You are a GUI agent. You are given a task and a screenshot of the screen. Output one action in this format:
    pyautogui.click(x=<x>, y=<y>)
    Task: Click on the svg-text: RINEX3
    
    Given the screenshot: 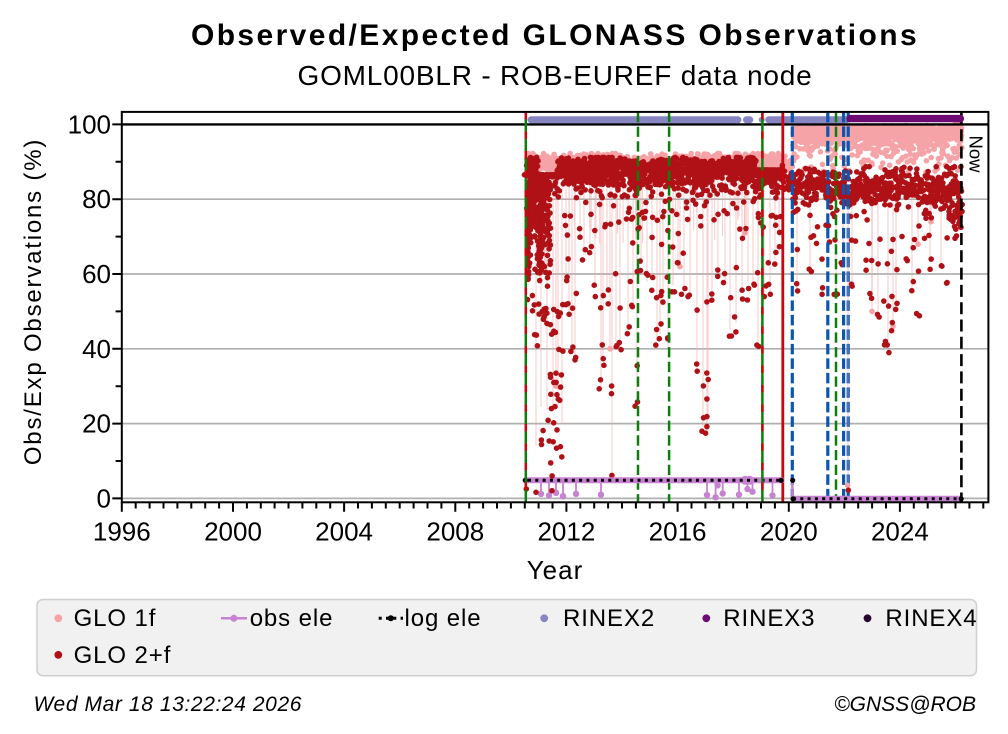 What is the action you would take?
    pyautogui.click(x=769, y=618)
    